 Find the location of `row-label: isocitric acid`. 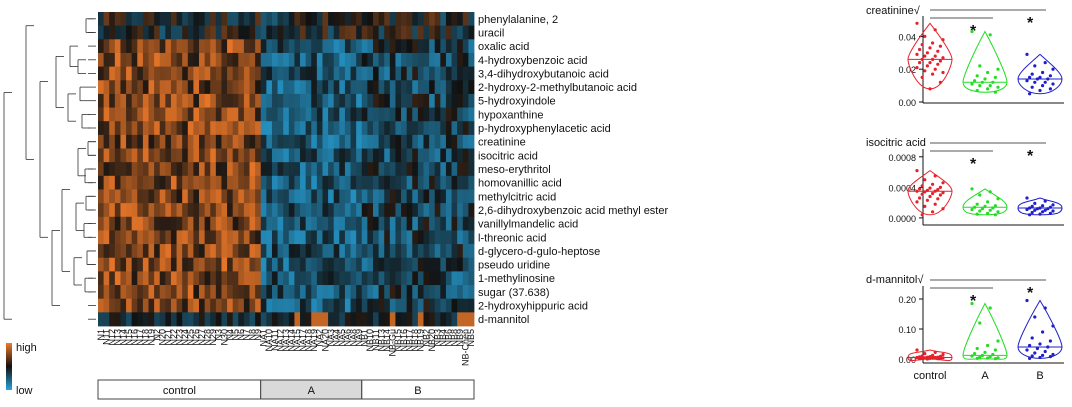

row-label: isocitric acid is located at coordinates (508, 156).